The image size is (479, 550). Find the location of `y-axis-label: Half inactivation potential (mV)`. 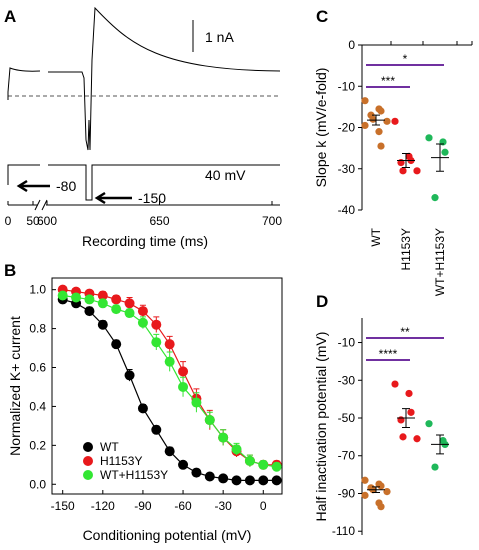

y-axis-label: Half inactivation potential (mV) is located at coordinates (321, 427).